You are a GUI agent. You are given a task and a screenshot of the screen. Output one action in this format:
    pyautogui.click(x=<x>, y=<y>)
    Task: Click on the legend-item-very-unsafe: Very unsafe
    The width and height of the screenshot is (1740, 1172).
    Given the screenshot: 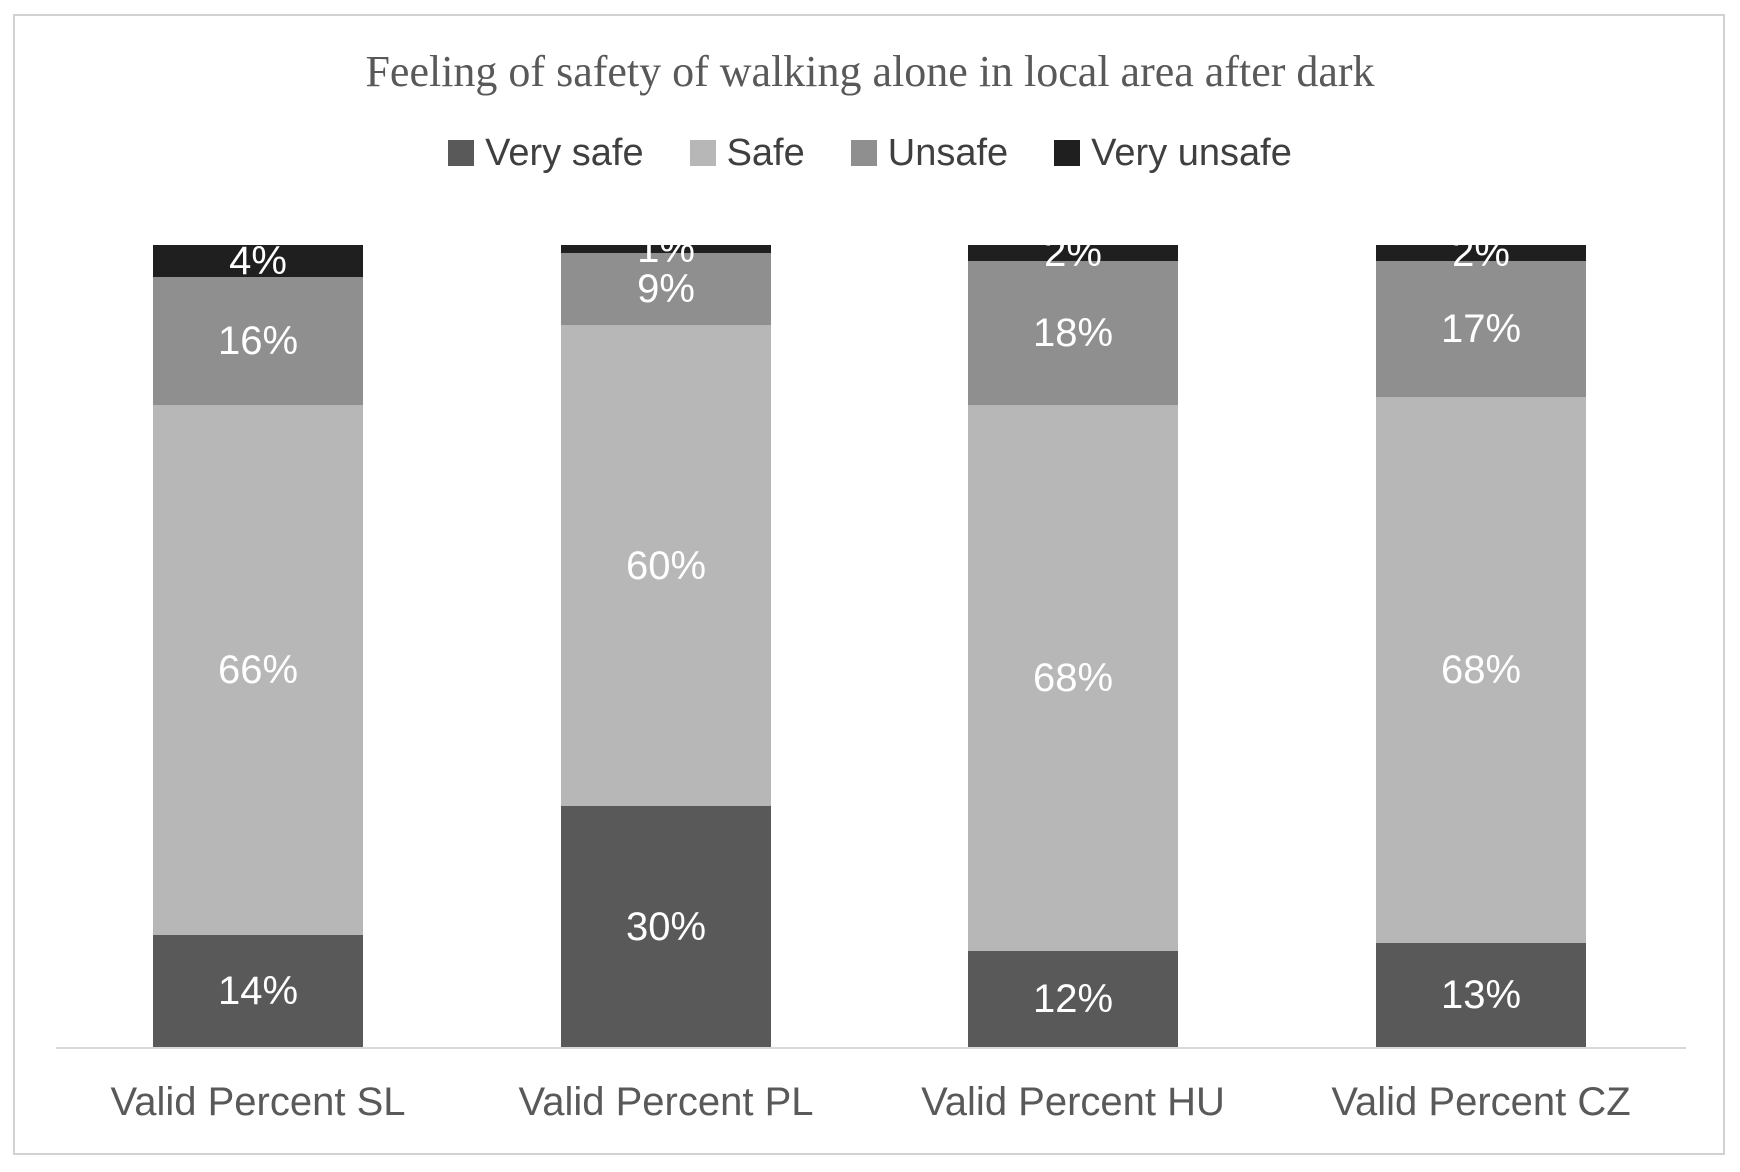 What is the action you would take?
    pyautogui.click(x=1173, y=153)
    